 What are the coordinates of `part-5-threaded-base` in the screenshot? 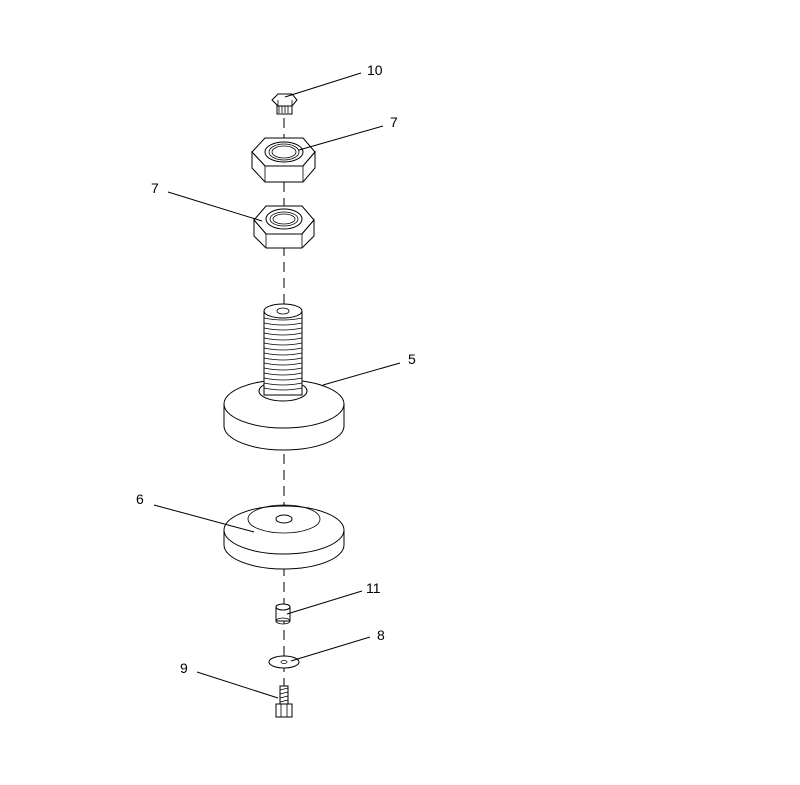 It's located at (284, 377).